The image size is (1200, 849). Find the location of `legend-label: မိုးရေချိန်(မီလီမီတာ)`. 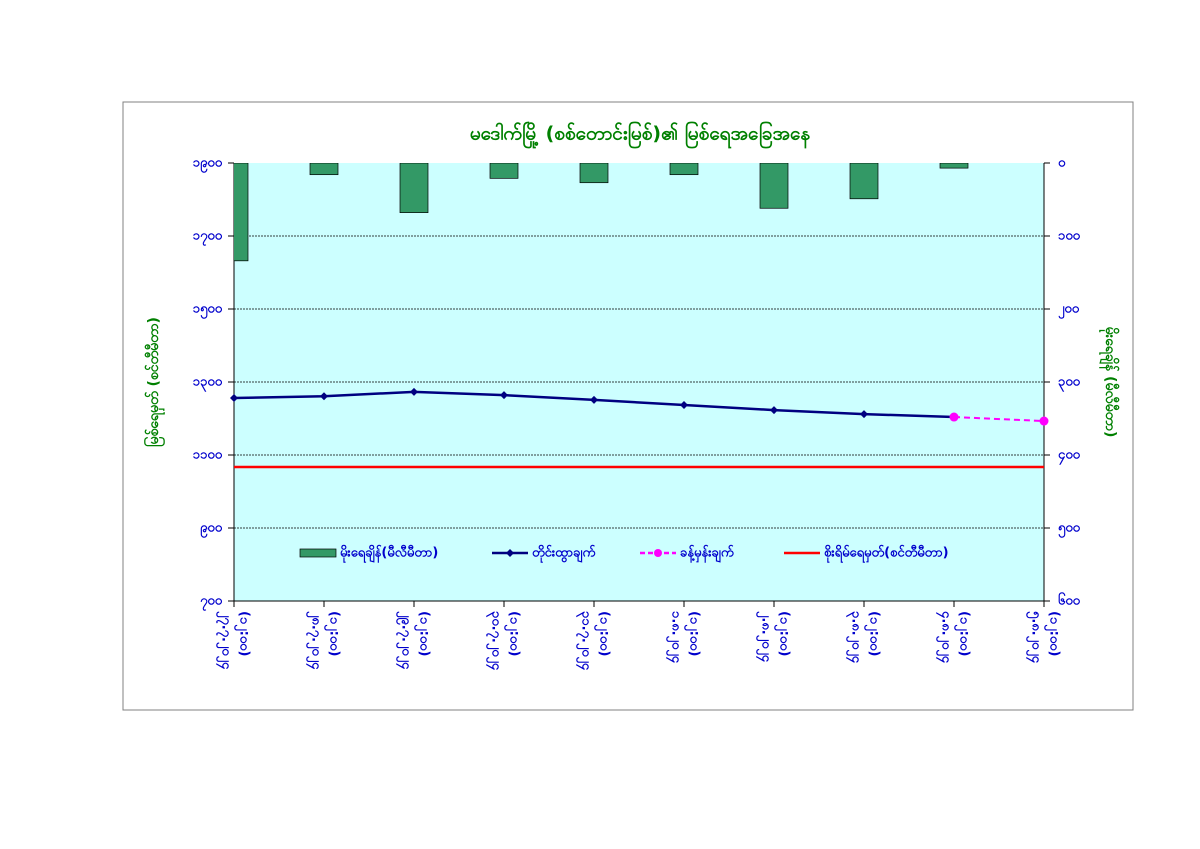

legend-label: မိုးရေချိန်(မီလီမီတာ) is located at coordinates (389, 554).